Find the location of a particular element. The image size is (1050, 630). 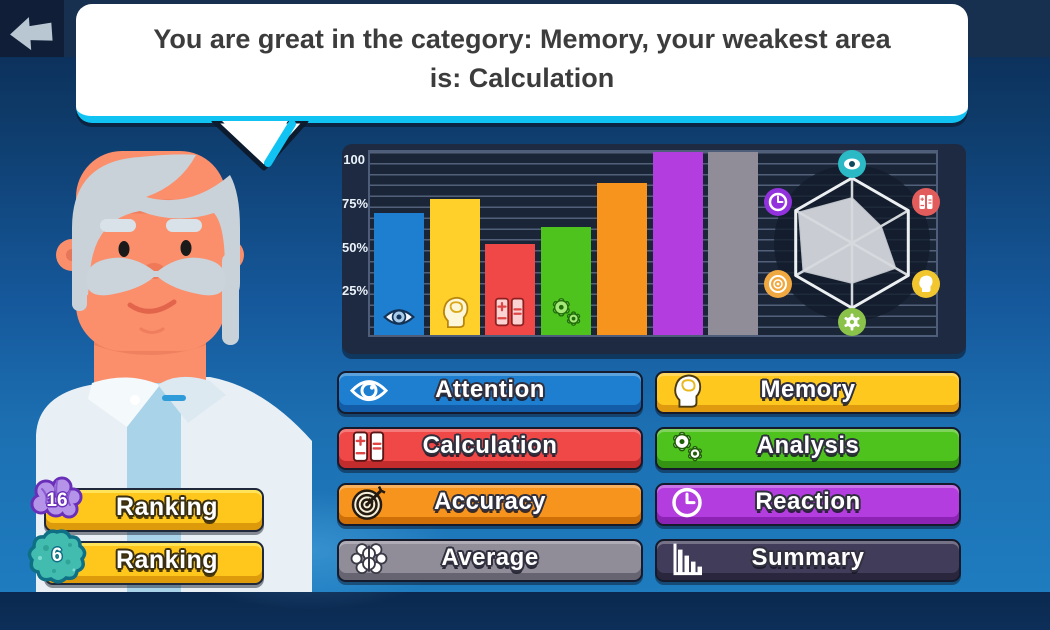

bar-icon-calculator is located at coordinates (510, 311).